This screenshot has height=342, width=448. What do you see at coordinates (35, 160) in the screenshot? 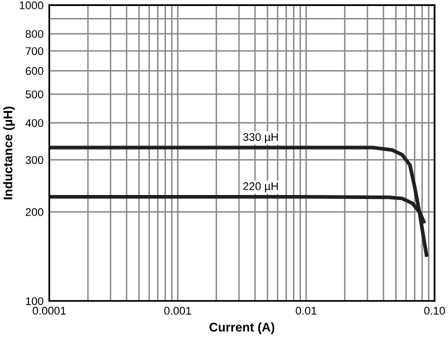
I see `y-tick-label: 300` at bounding box center [35, 160].